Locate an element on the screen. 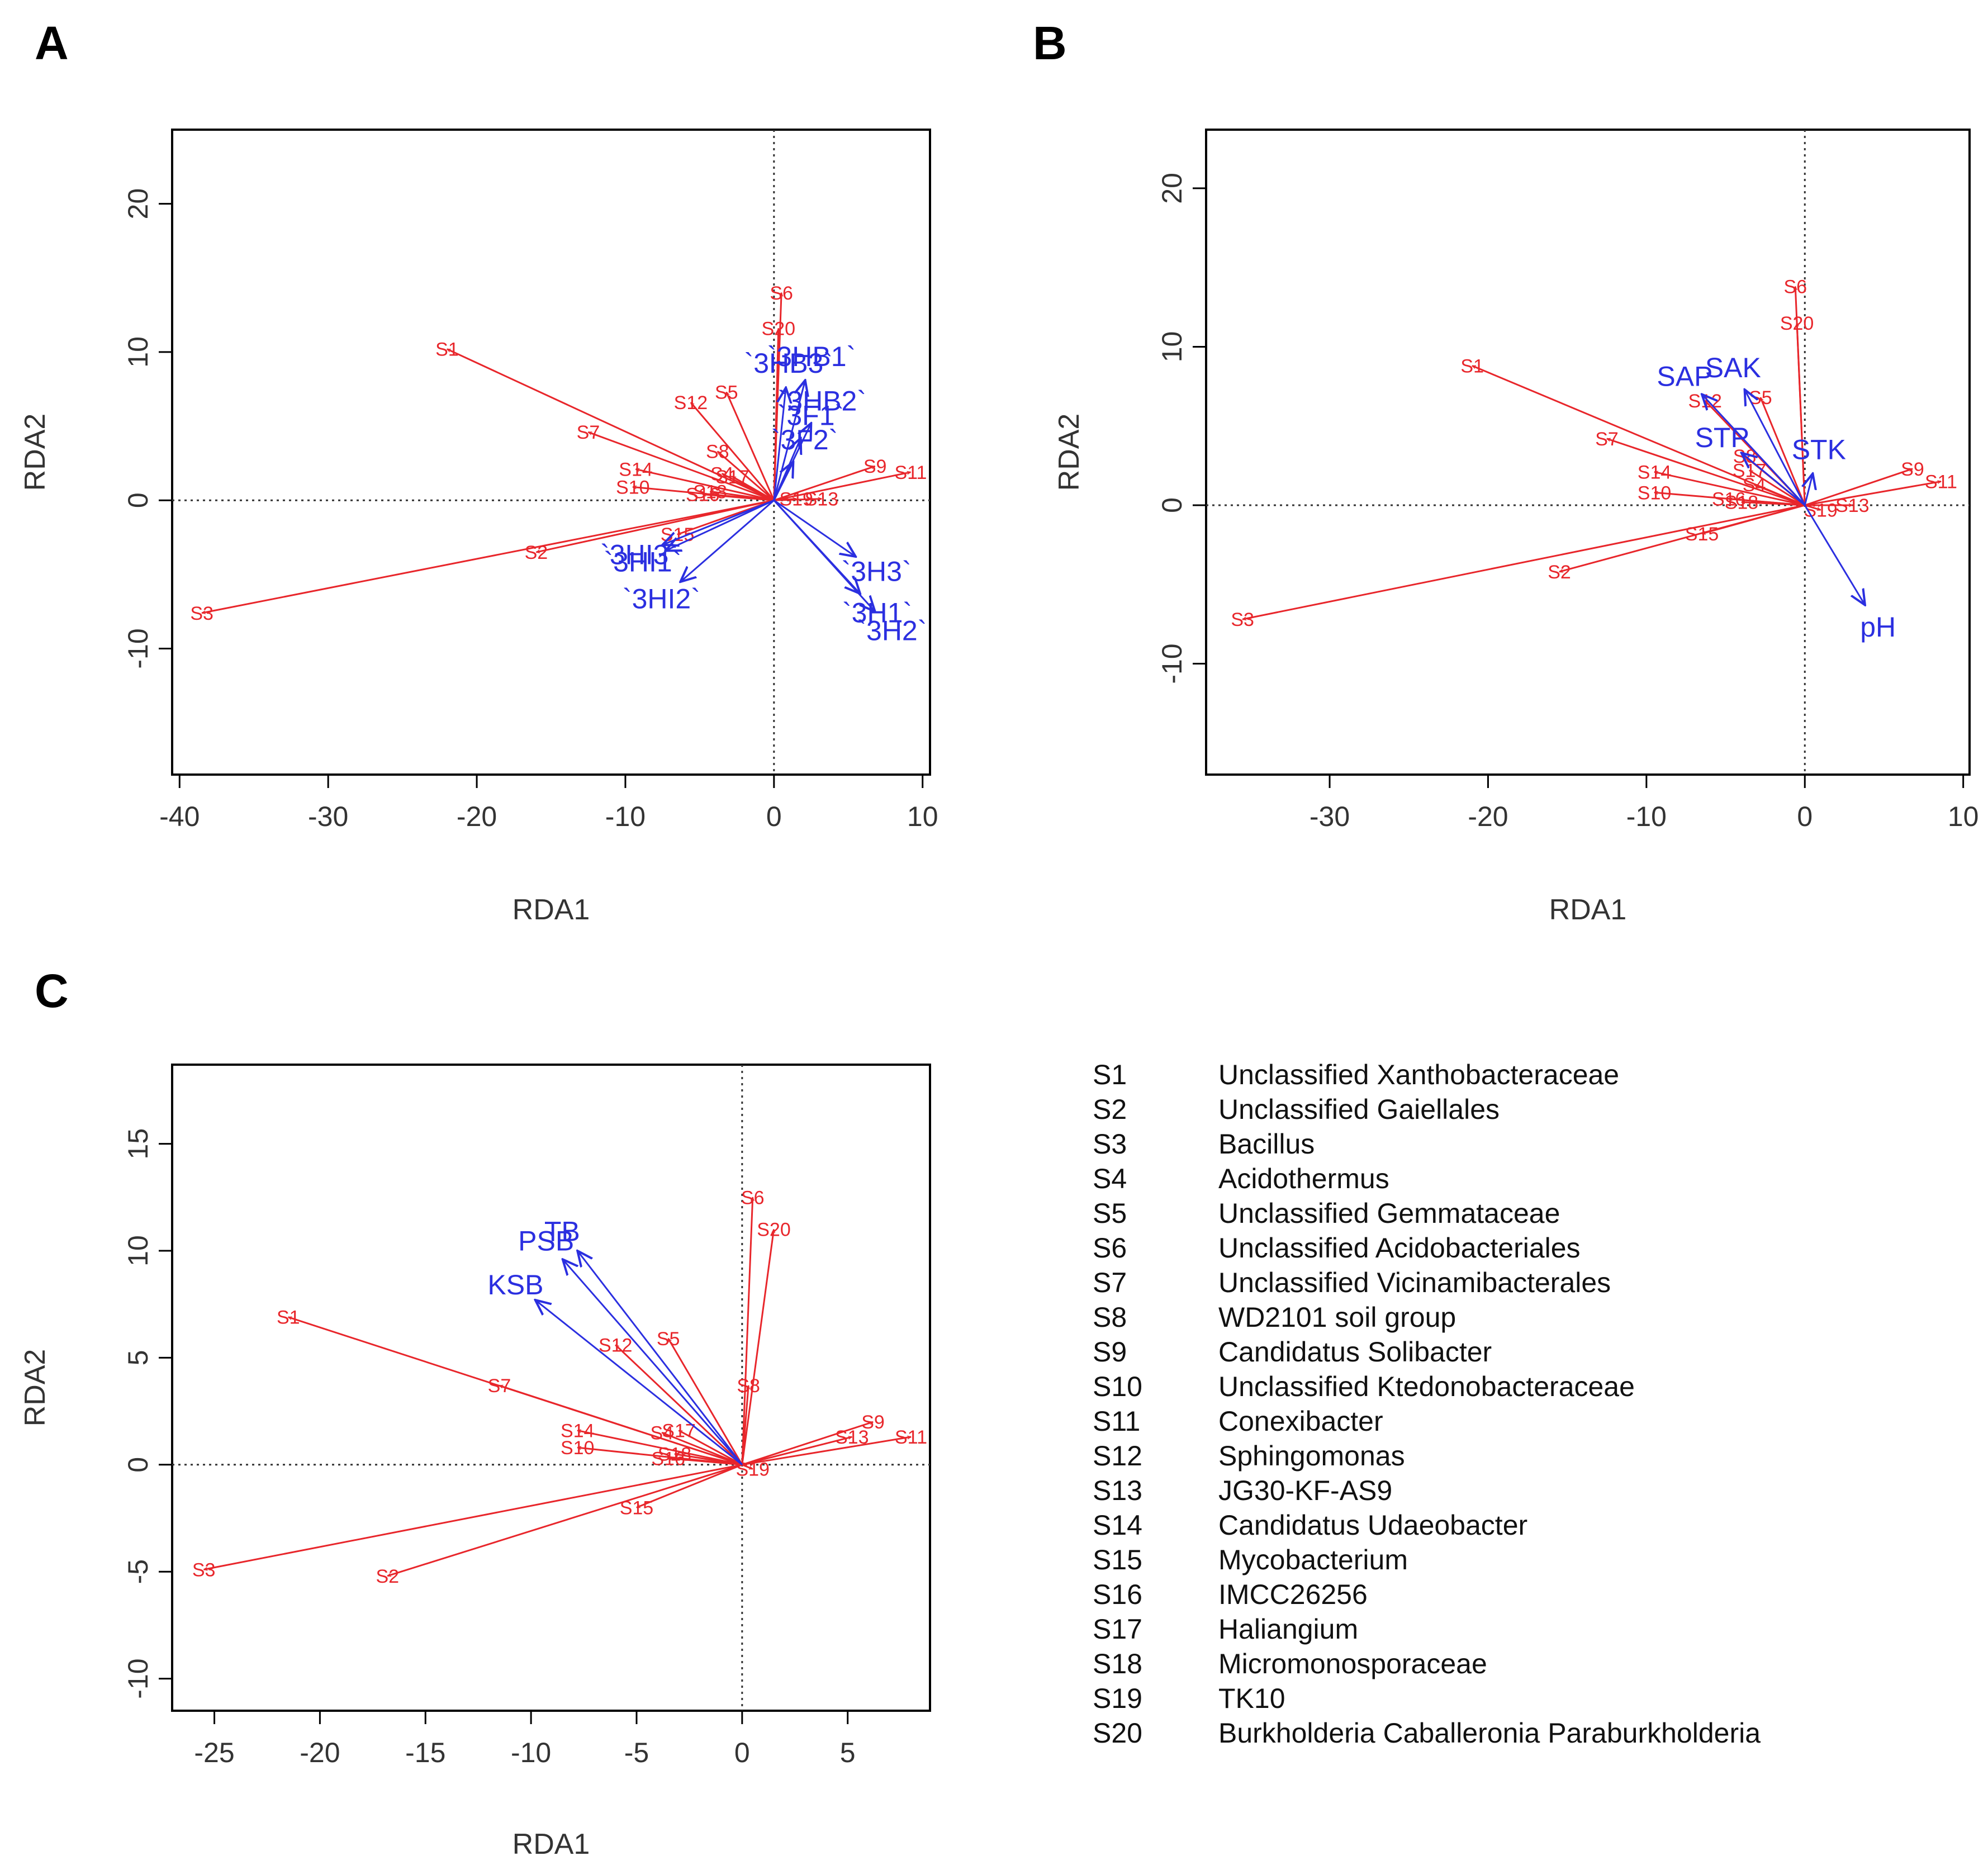 This screenshot has height=1870, width=1988. y-tick-label: 10 is located at coordinates (138, 352).